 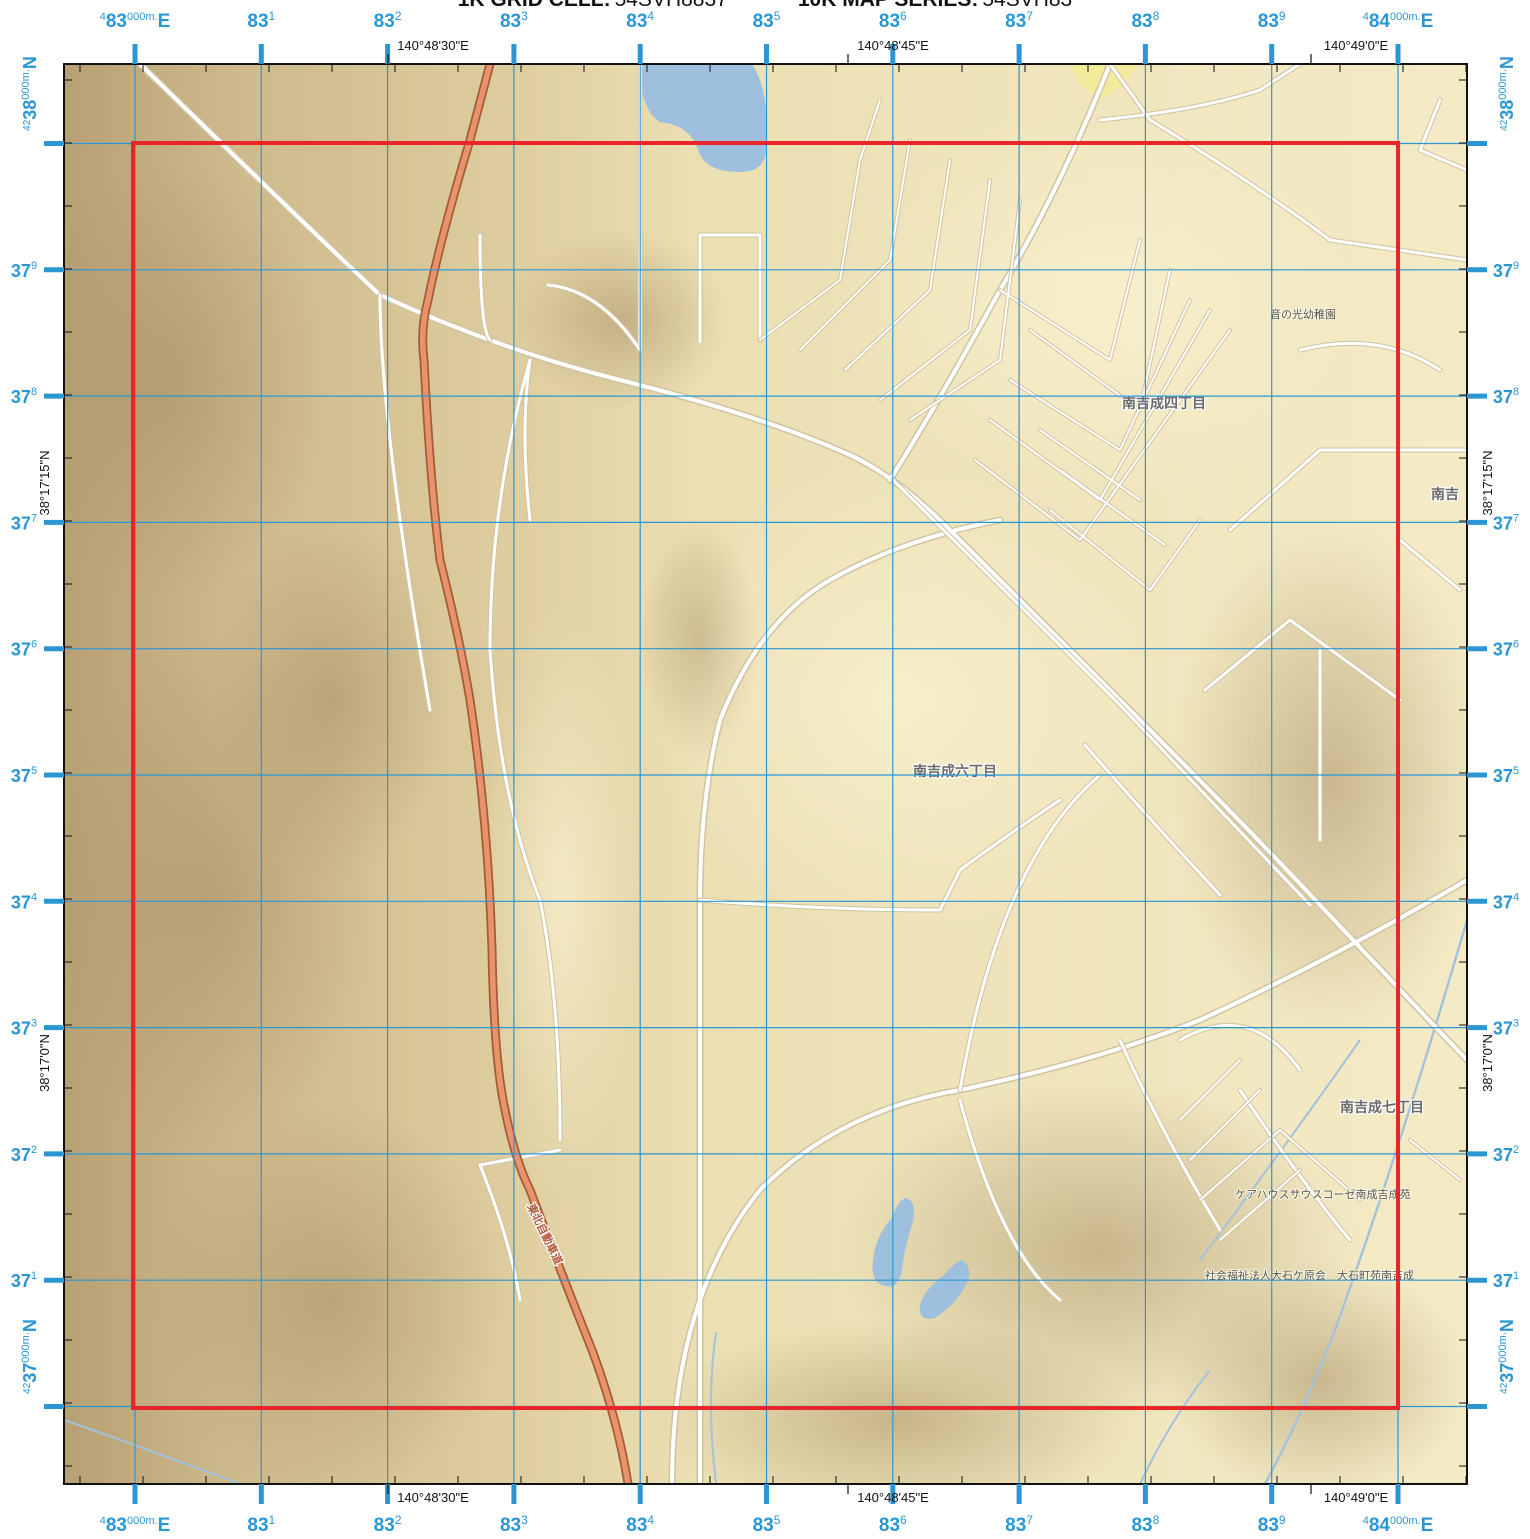 What do you see at coordinates (944, 1289) in the screenshot?
I see `pond-south-east` at bounding box center [944, 1289].